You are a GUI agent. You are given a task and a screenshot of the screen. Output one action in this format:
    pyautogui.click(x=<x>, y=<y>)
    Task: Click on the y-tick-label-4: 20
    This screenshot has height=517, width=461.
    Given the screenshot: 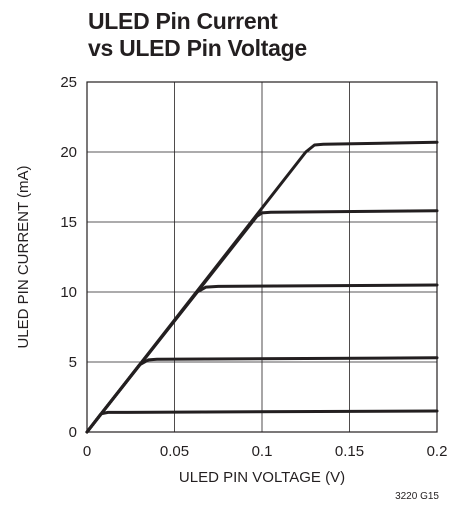 What is the action you would take?
    pyautogui.click(x=68, y=152)
    